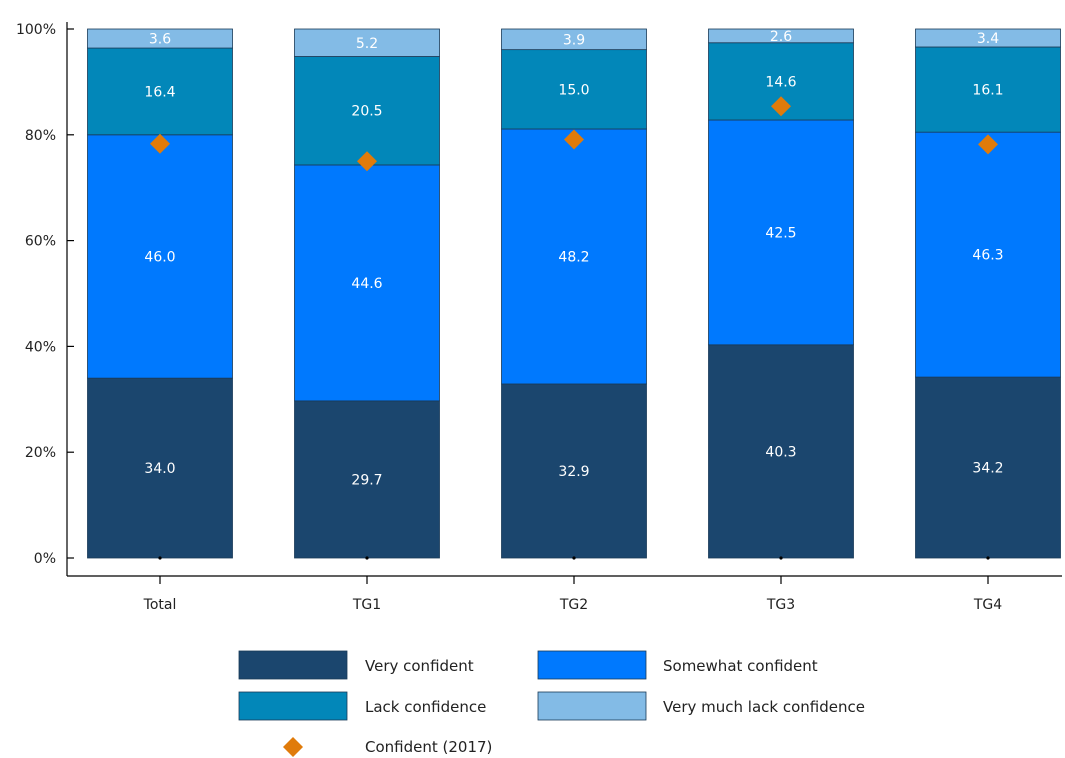 The width and height of the screenshot is (1065, 758). I want to click on data-label: 29.7, so click(366, 480).